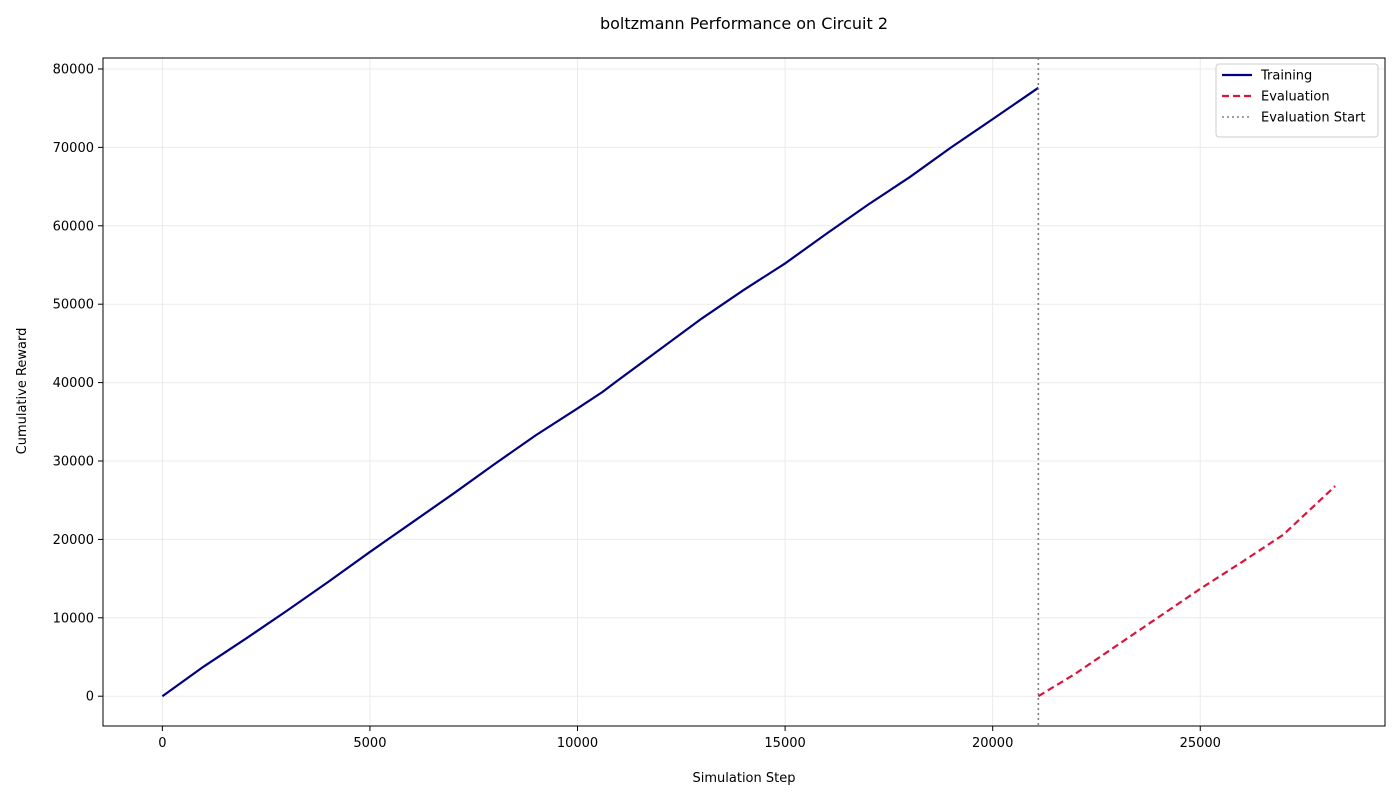  What do you see at coordinates (73, 383) in the screenshot?
I see `y-tick-label: 40000` at bounding box center [73, 383].